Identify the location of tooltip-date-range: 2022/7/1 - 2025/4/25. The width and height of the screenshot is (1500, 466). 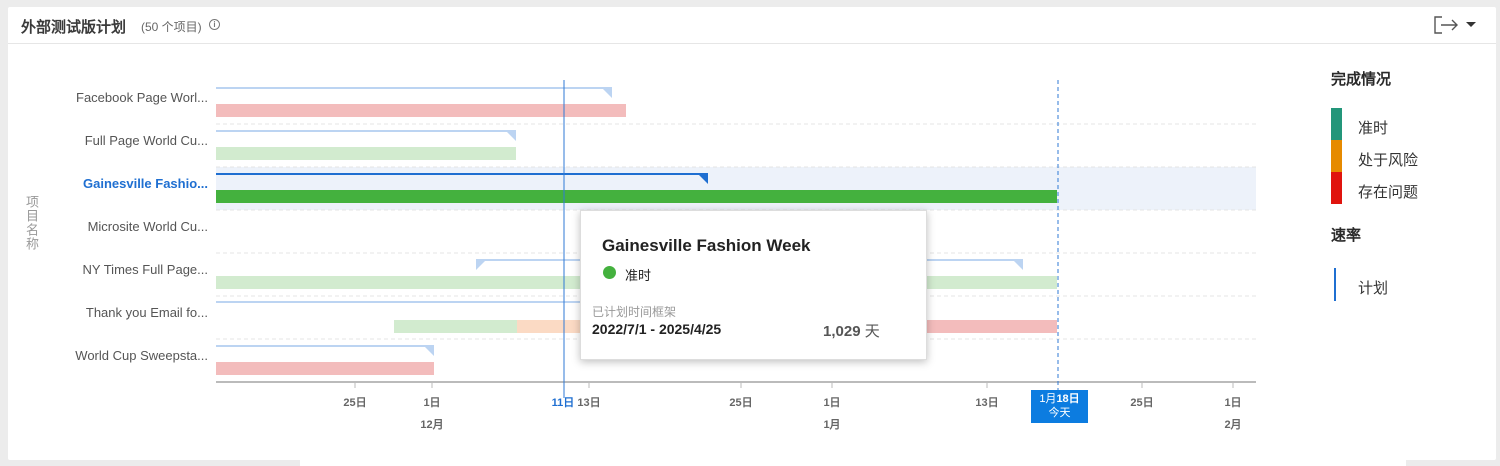
(657, 329).